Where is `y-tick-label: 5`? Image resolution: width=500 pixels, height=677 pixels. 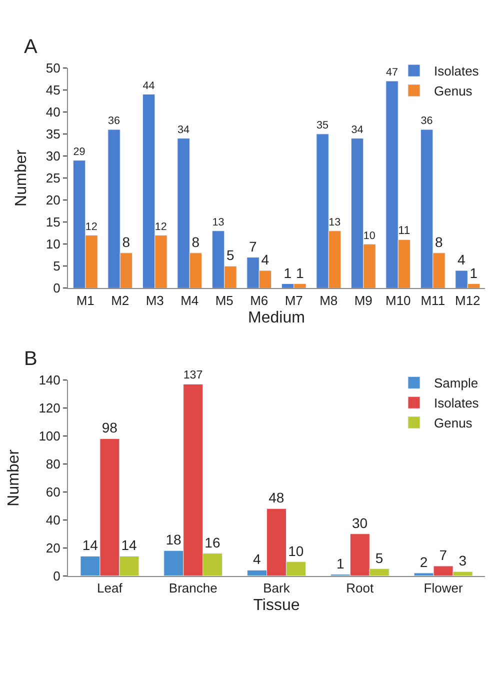 y-tick-label: 5 is located at coordinates (56, 266).